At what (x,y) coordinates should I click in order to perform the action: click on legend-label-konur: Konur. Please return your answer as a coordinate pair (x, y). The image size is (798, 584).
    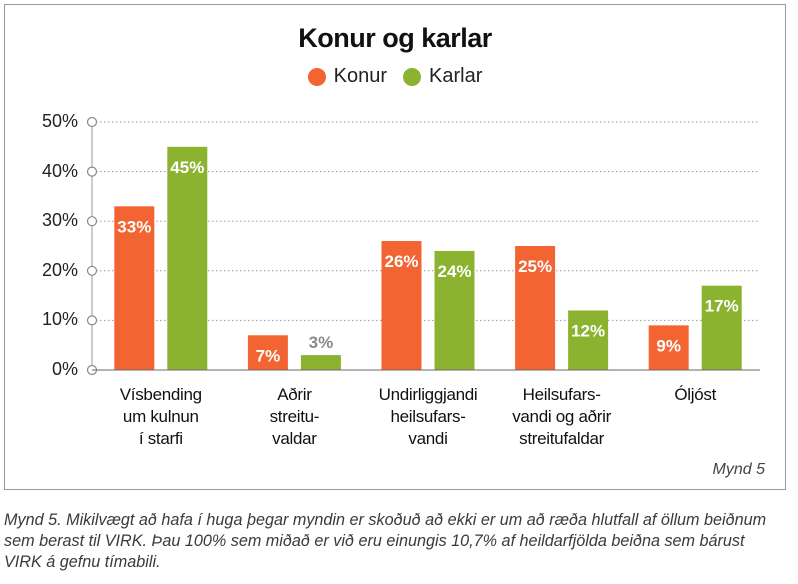
    Looking at the image, I should click on (360, 76).